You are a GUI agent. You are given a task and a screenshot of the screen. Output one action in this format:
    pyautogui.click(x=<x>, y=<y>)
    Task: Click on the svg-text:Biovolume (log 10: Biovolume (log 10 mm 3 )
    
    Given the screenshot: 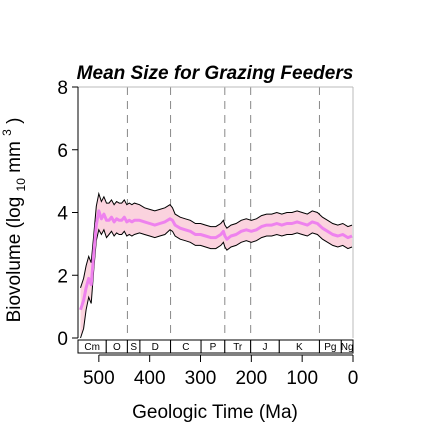 What is the action you would take?
    pyautogui.click(x=15, y=220)
    